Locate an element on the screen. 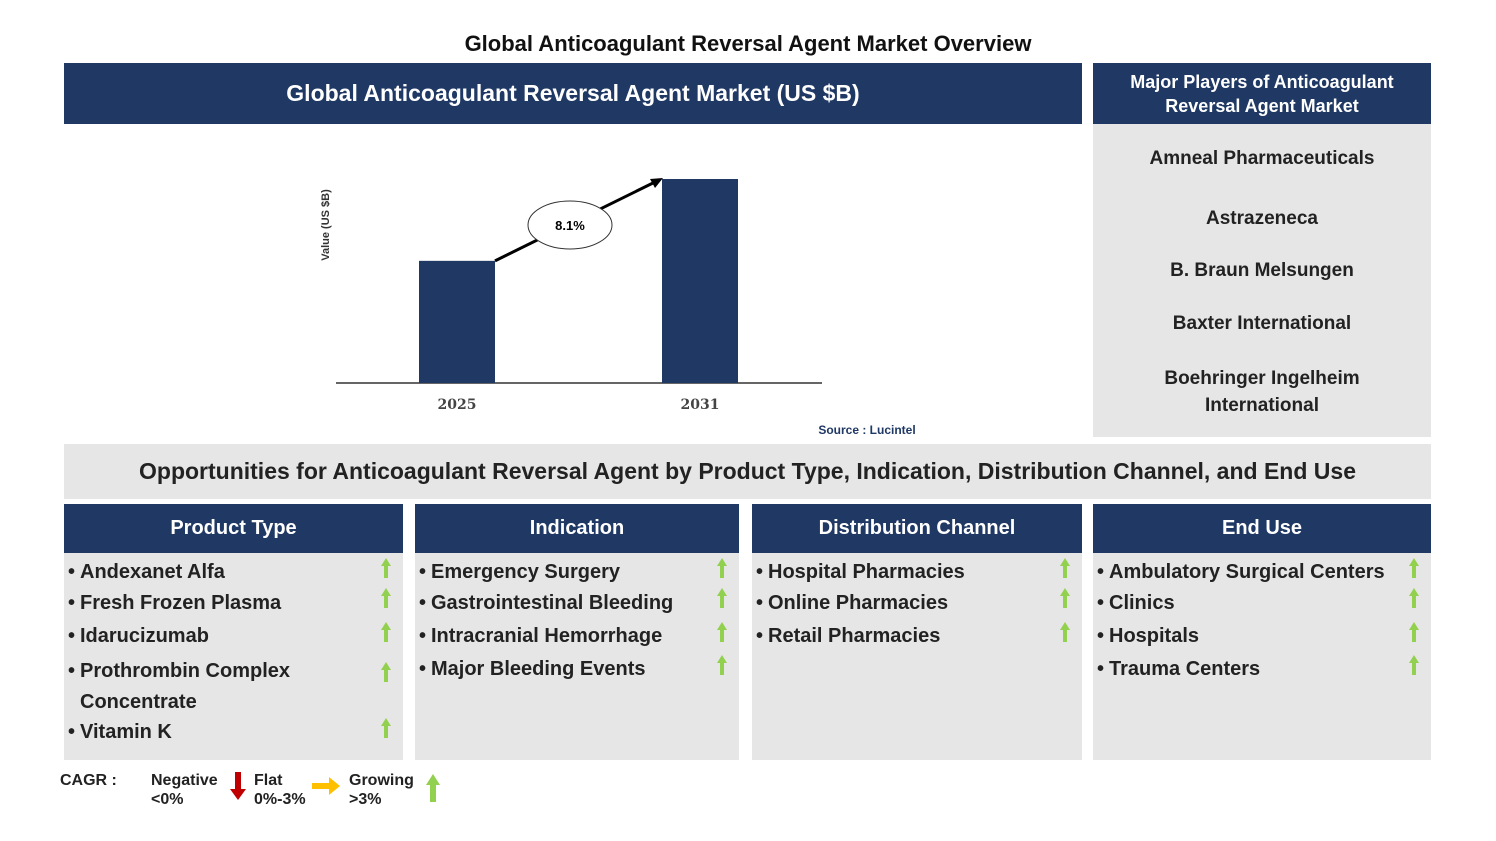 Image resolution: width=1496 pixels, height=841 pixels. legend-flat-range: 0%-3% is located at coordinates (280, 799).